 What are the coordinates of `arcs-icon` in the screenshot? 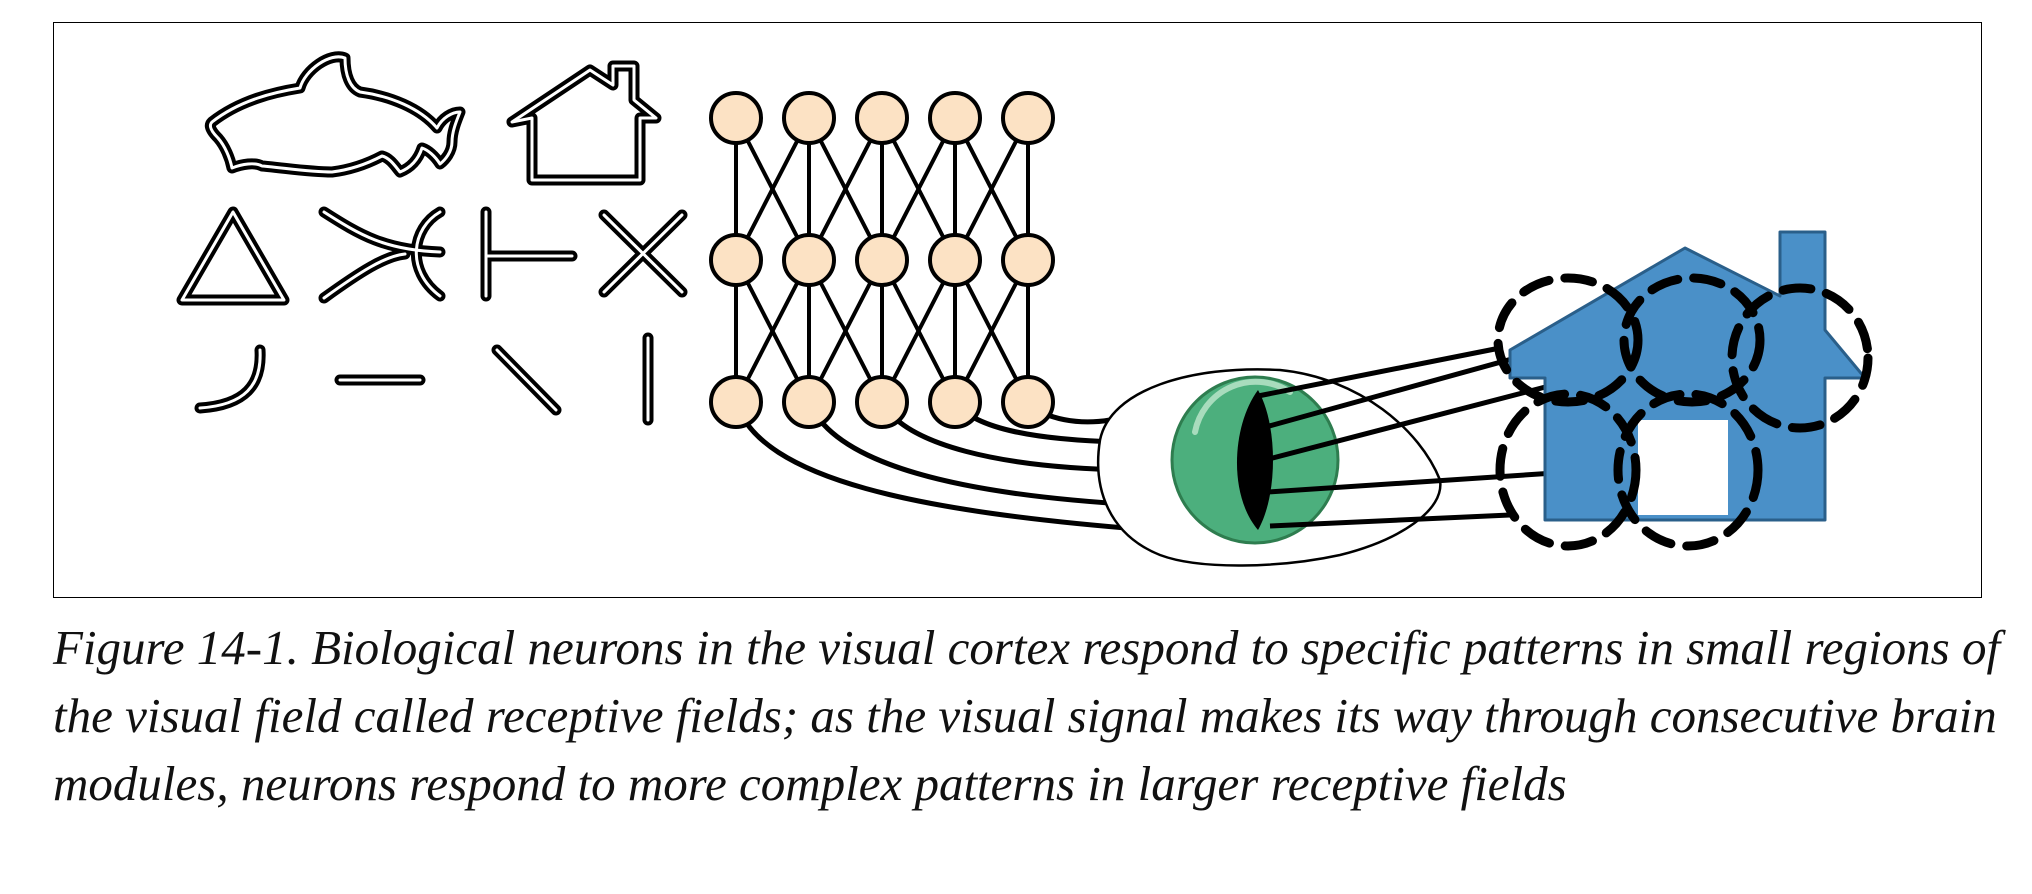 It's located at (382, 255).